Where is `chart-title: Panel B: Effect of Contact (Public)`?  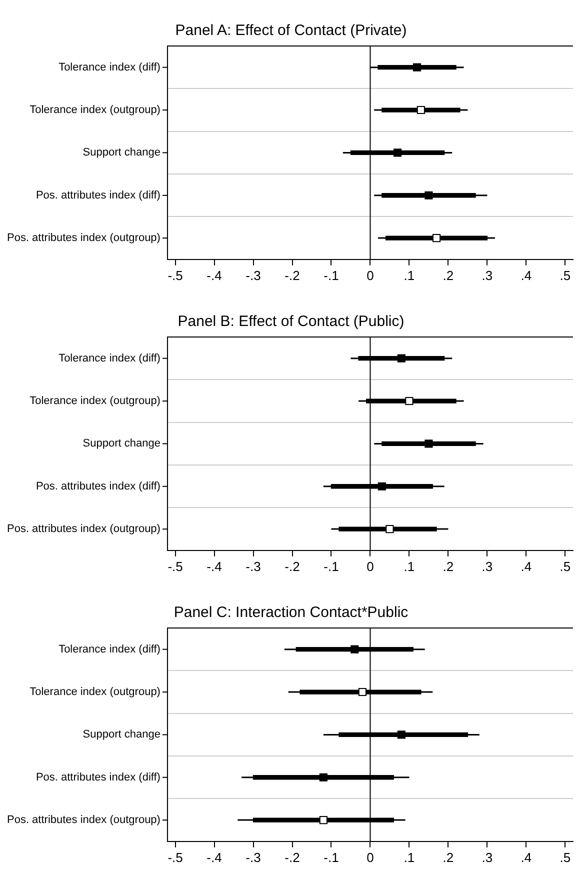
chart-title: Panel B: Effect of Contact (Public) is located at coordinates (291, 321).